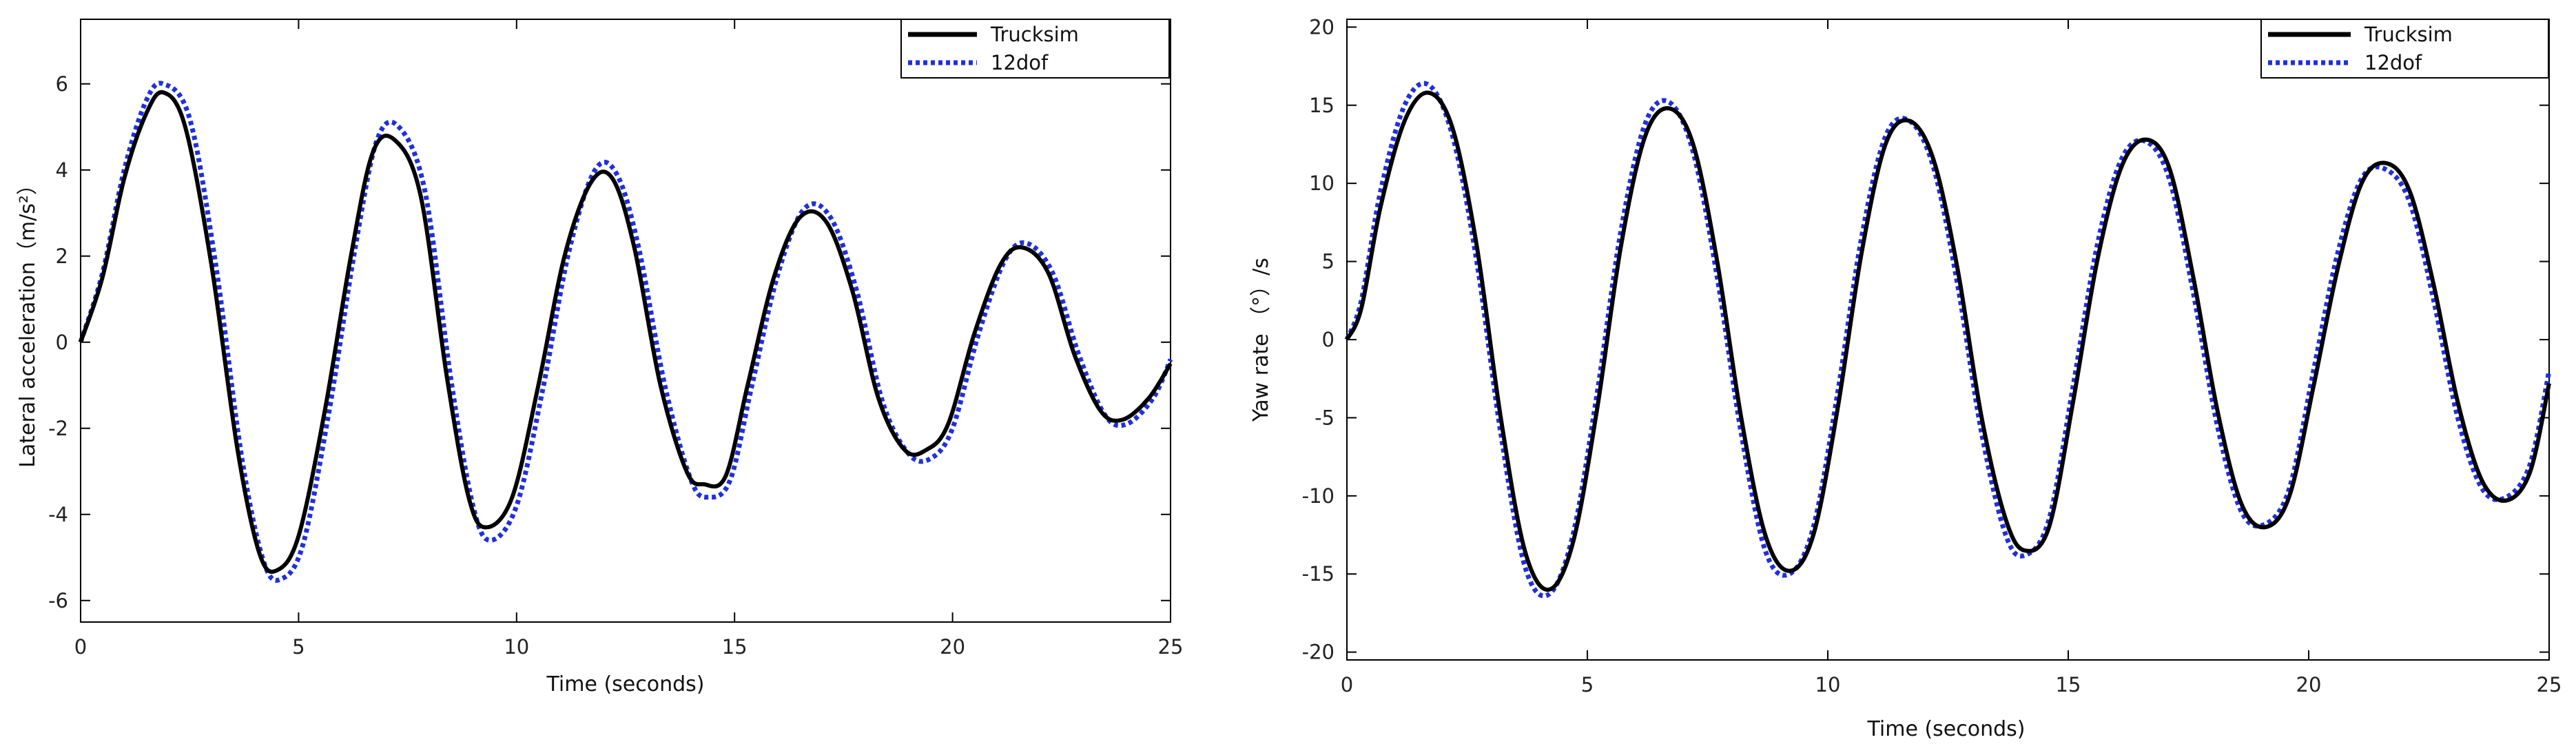 Image resolution: width=2576 pixels, height=755 pixels. What do you see at coordinates (1322, 105) in the screenshot?
I see `y-tick-label: 15` at bounding box center [1322, 105].